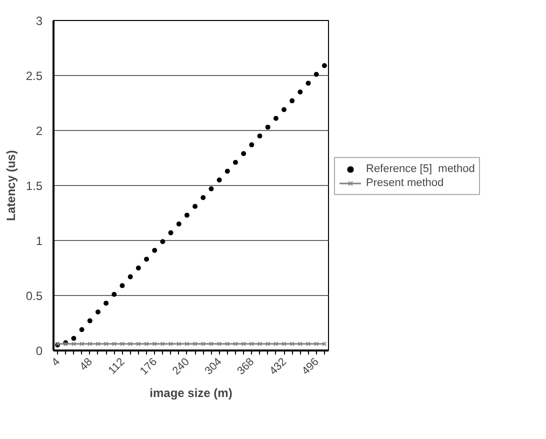 Image resolution: width=546 pixels, height=439 pixels. I want to click on x-tick-label: 496, so click(311, 367).